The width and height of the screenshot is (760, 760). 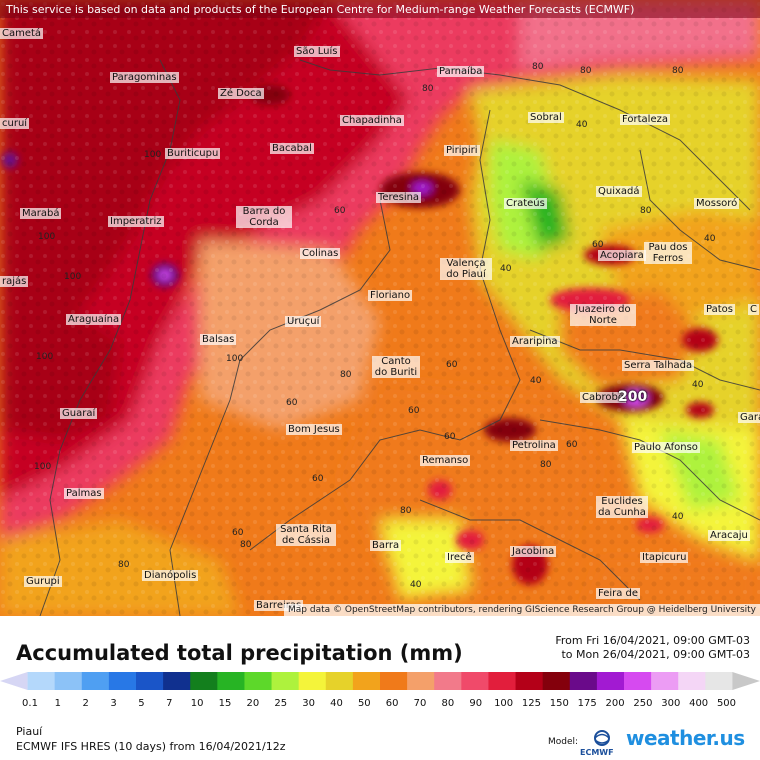 What do you see at coordinates (525, 203) in the screenshot?
I see `city-crateus: Crateús` at bounding box center [525, 203].